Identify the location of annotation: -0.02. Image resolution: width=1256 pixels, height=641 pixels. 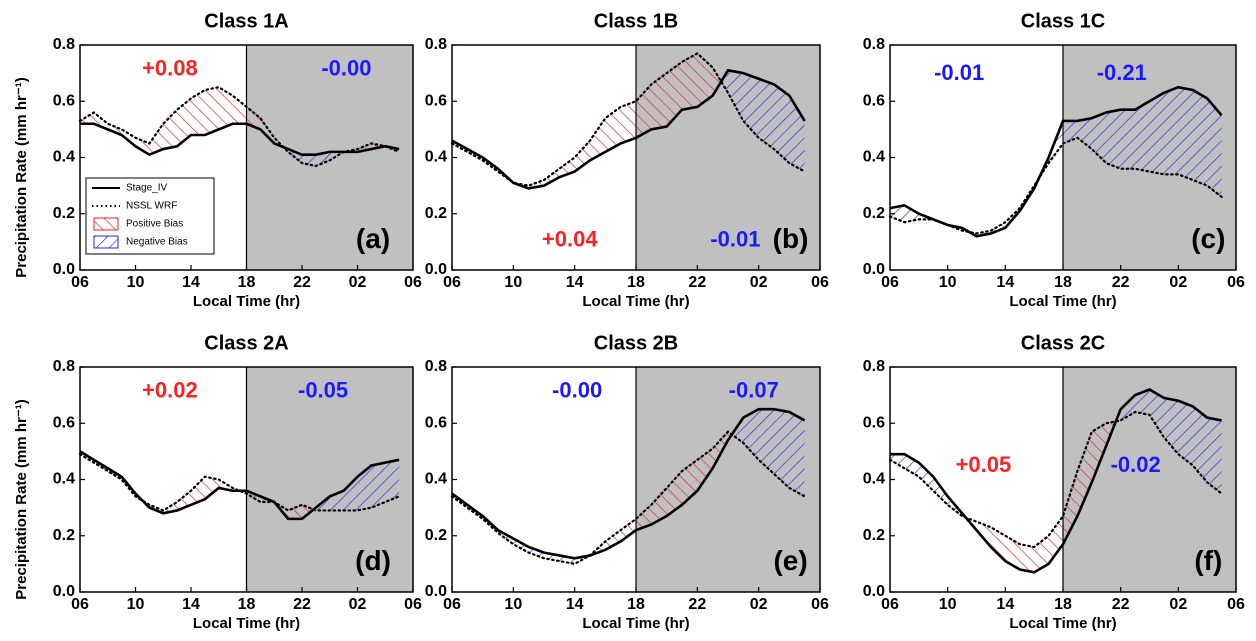
(1136, 464).